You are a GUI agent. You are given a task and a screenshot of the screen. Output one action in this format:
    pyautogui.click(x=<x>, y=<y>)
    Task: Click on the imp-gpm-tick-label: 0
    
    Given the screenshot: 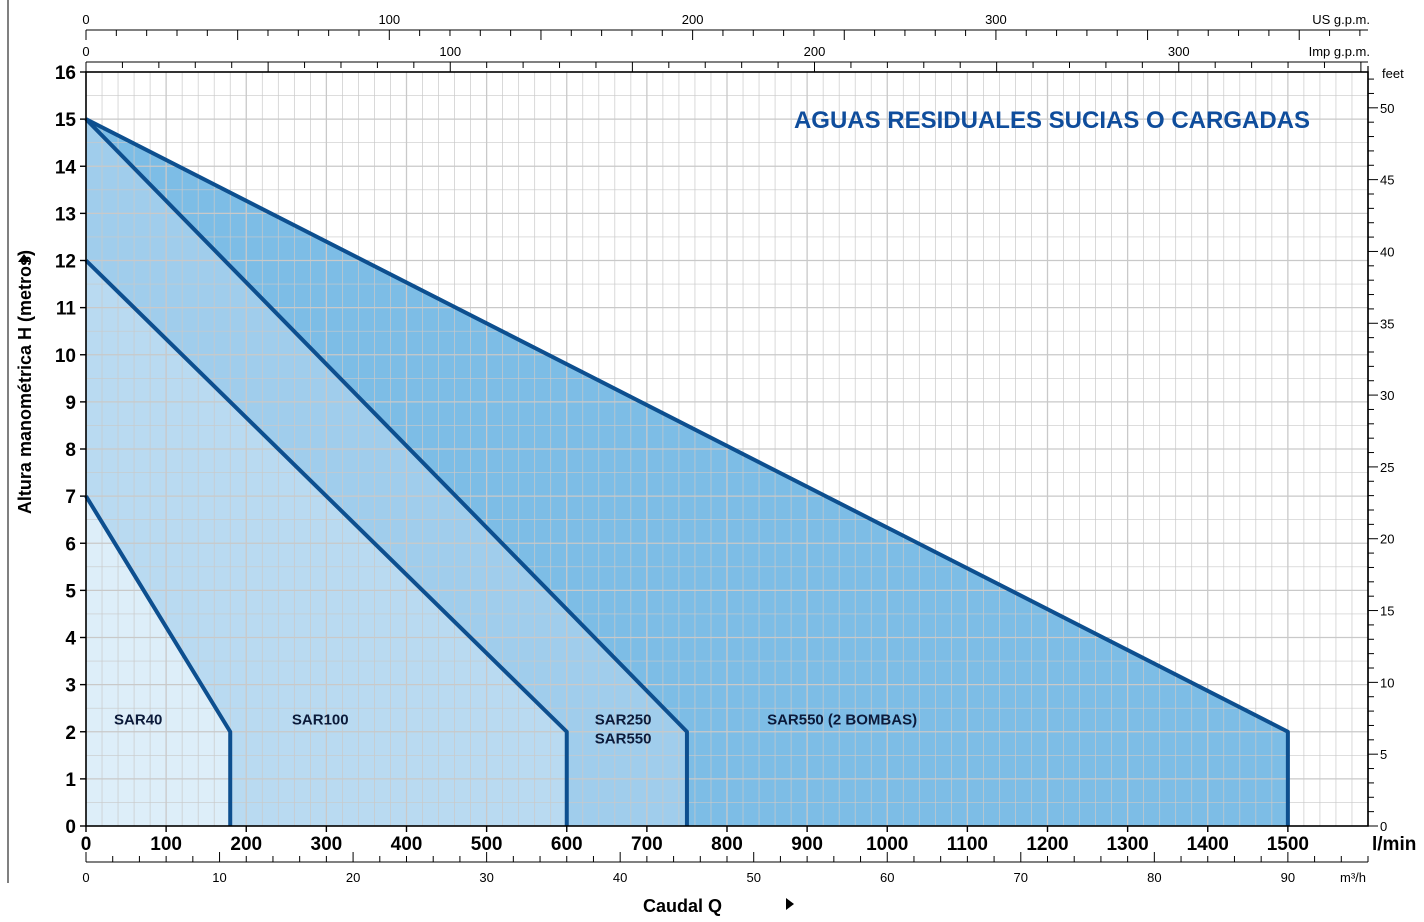 What is the action you would take?
    pyautogui.click(x=85, y=51)
    